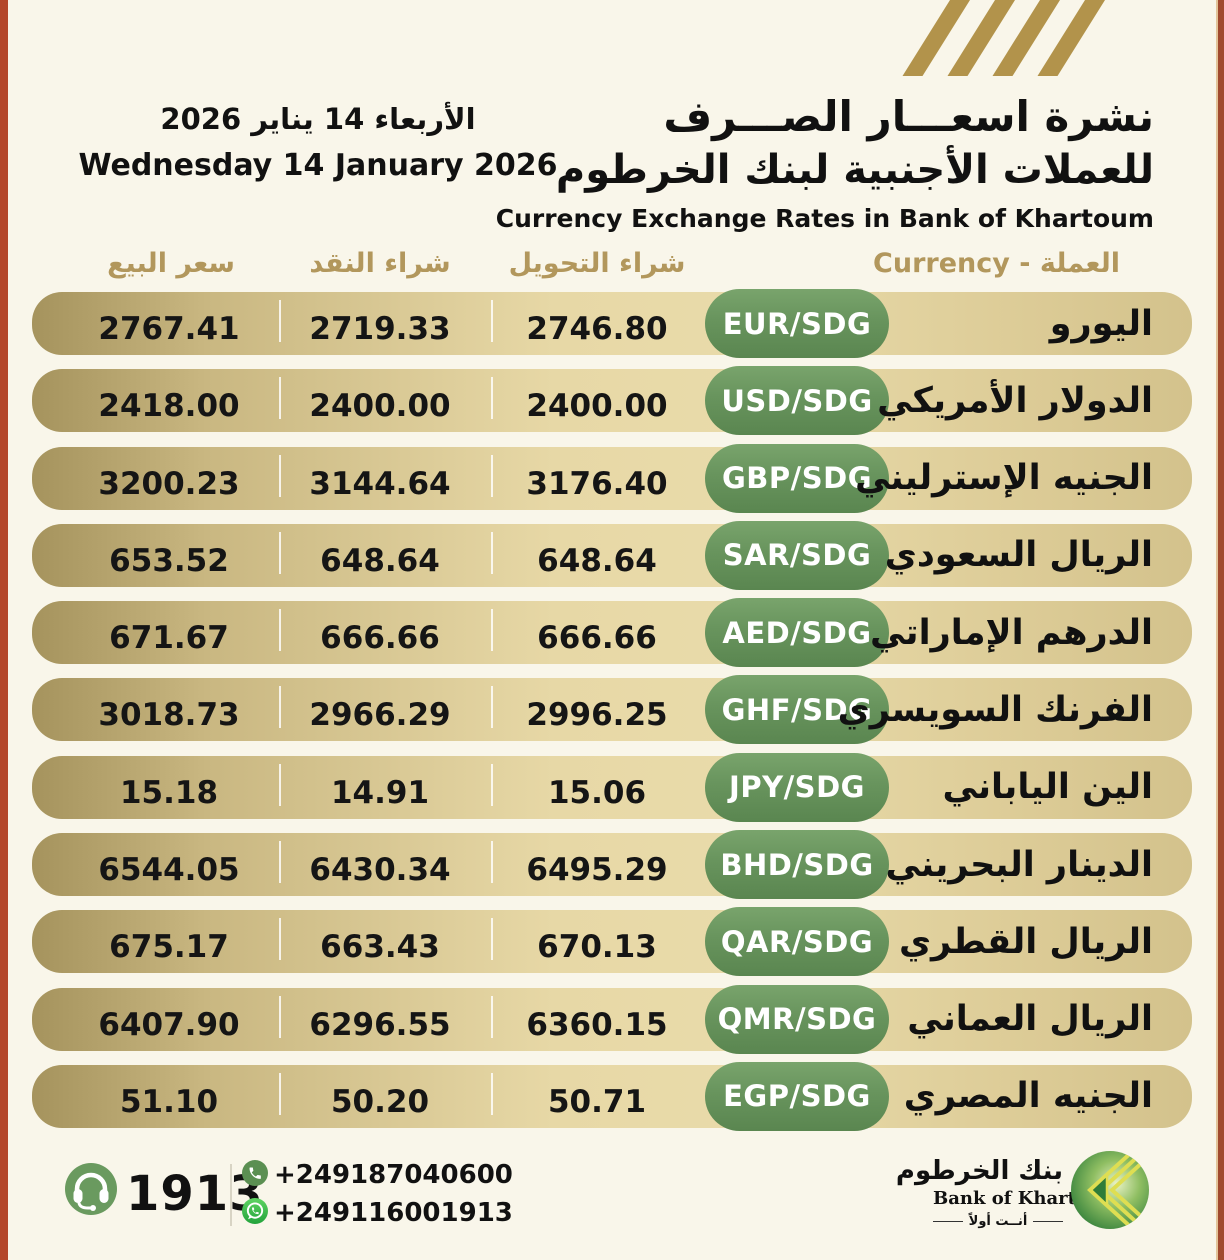  What do you see at coordinates (255, 1213) in the screenshot?
I see `whatsapp-icon` at bounding box center [255, 1213].